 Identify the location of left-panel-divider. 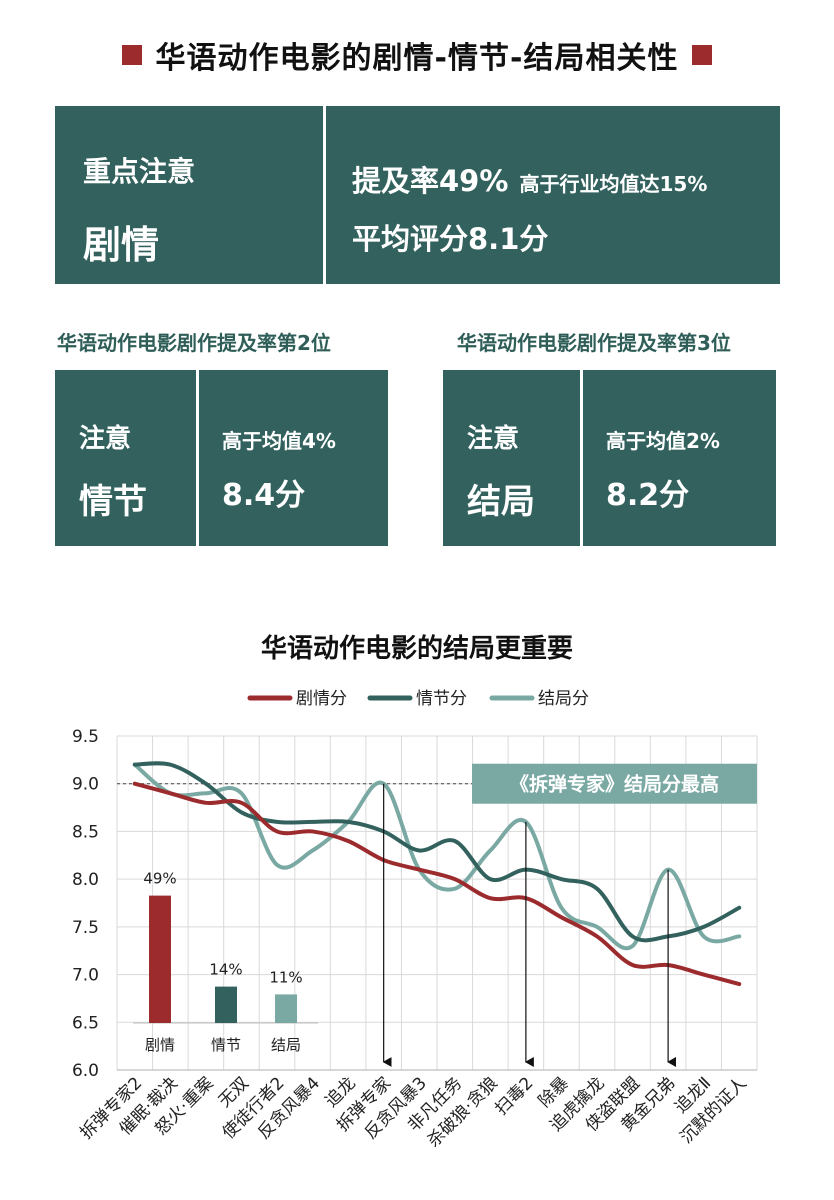
(197, 458).